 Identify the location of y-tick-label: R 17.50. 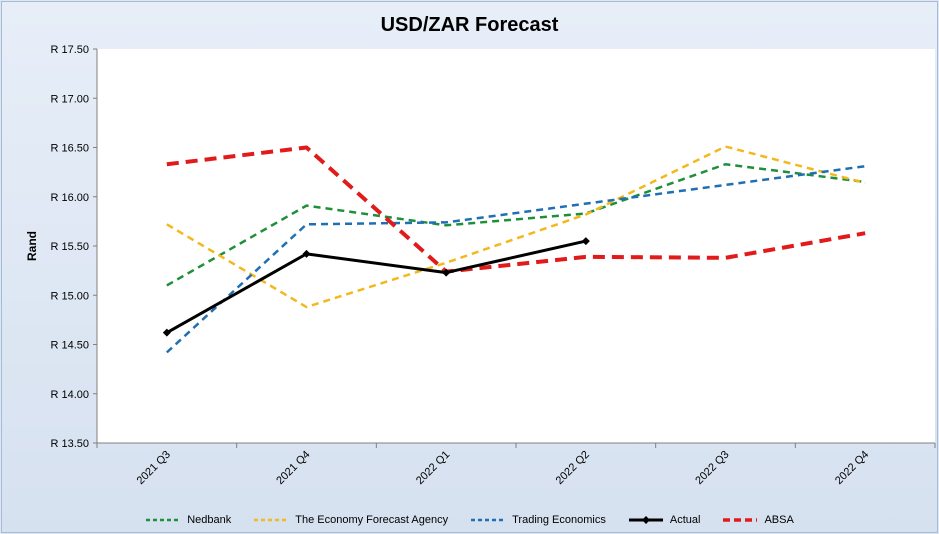
(69, 50).